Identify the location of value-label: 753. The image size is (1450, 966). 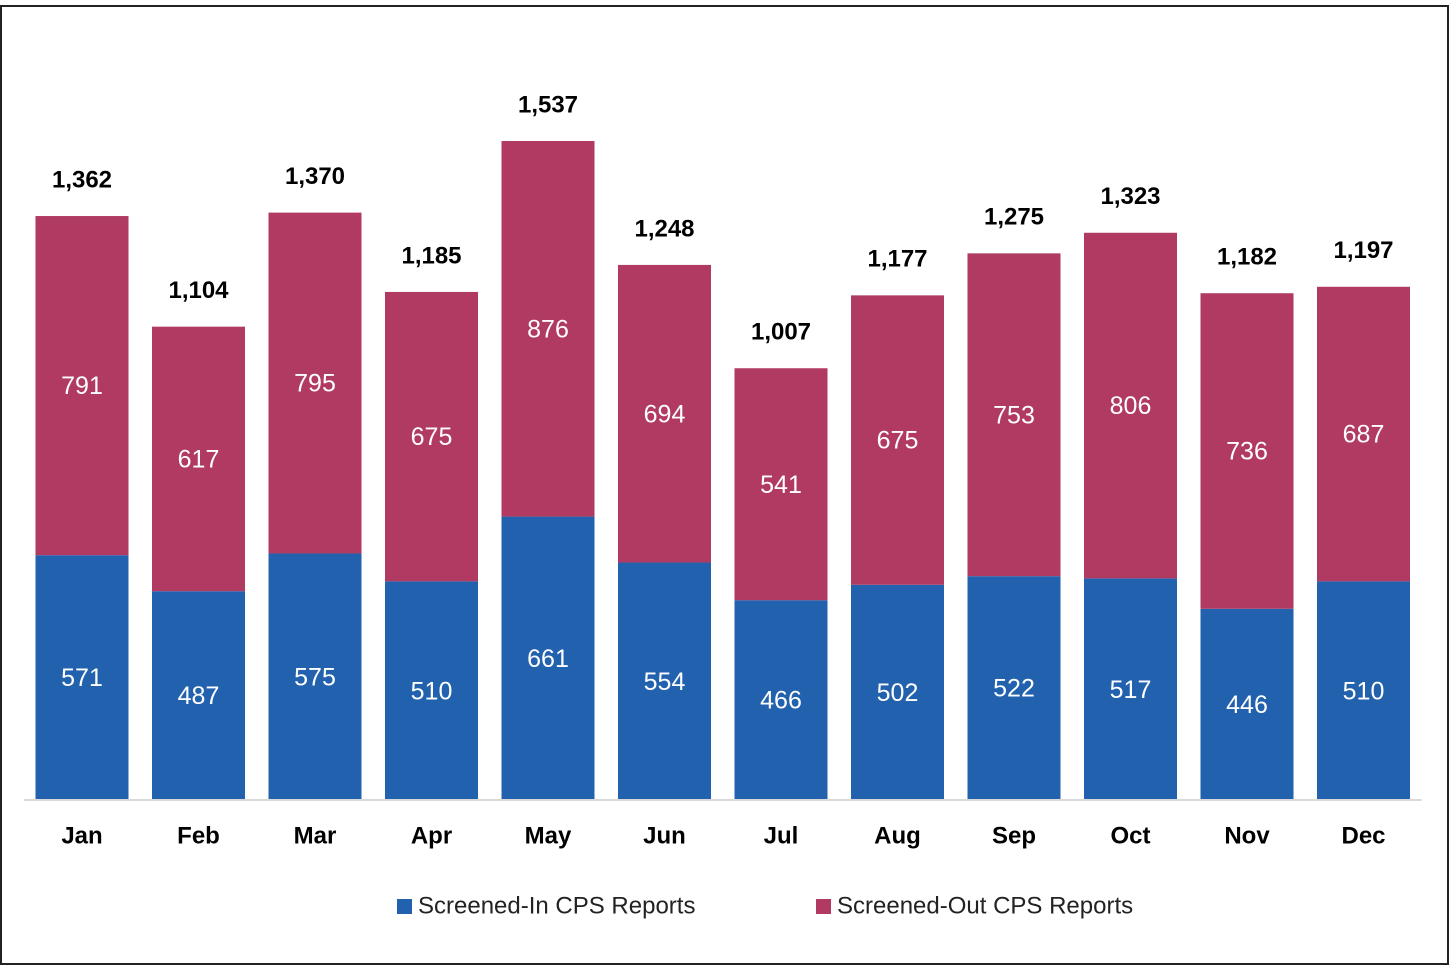
(1014, 415).